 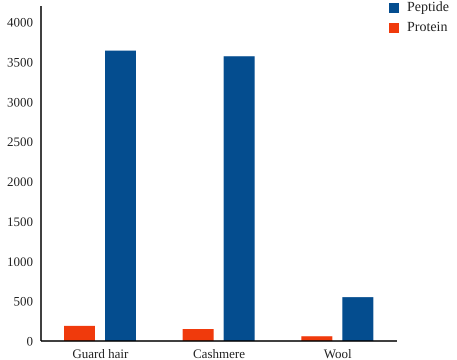 I want to click on y-tick-label: 3000, so click(x=20, y=102).